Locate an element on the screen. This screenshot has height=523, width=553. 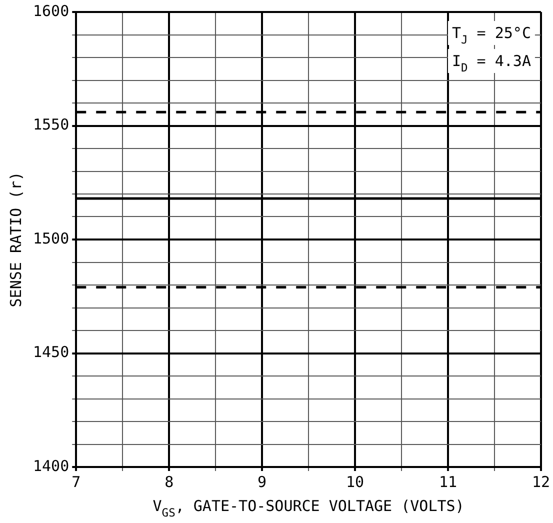
x-tick-label: 9 is located at coordinates (262, 481).